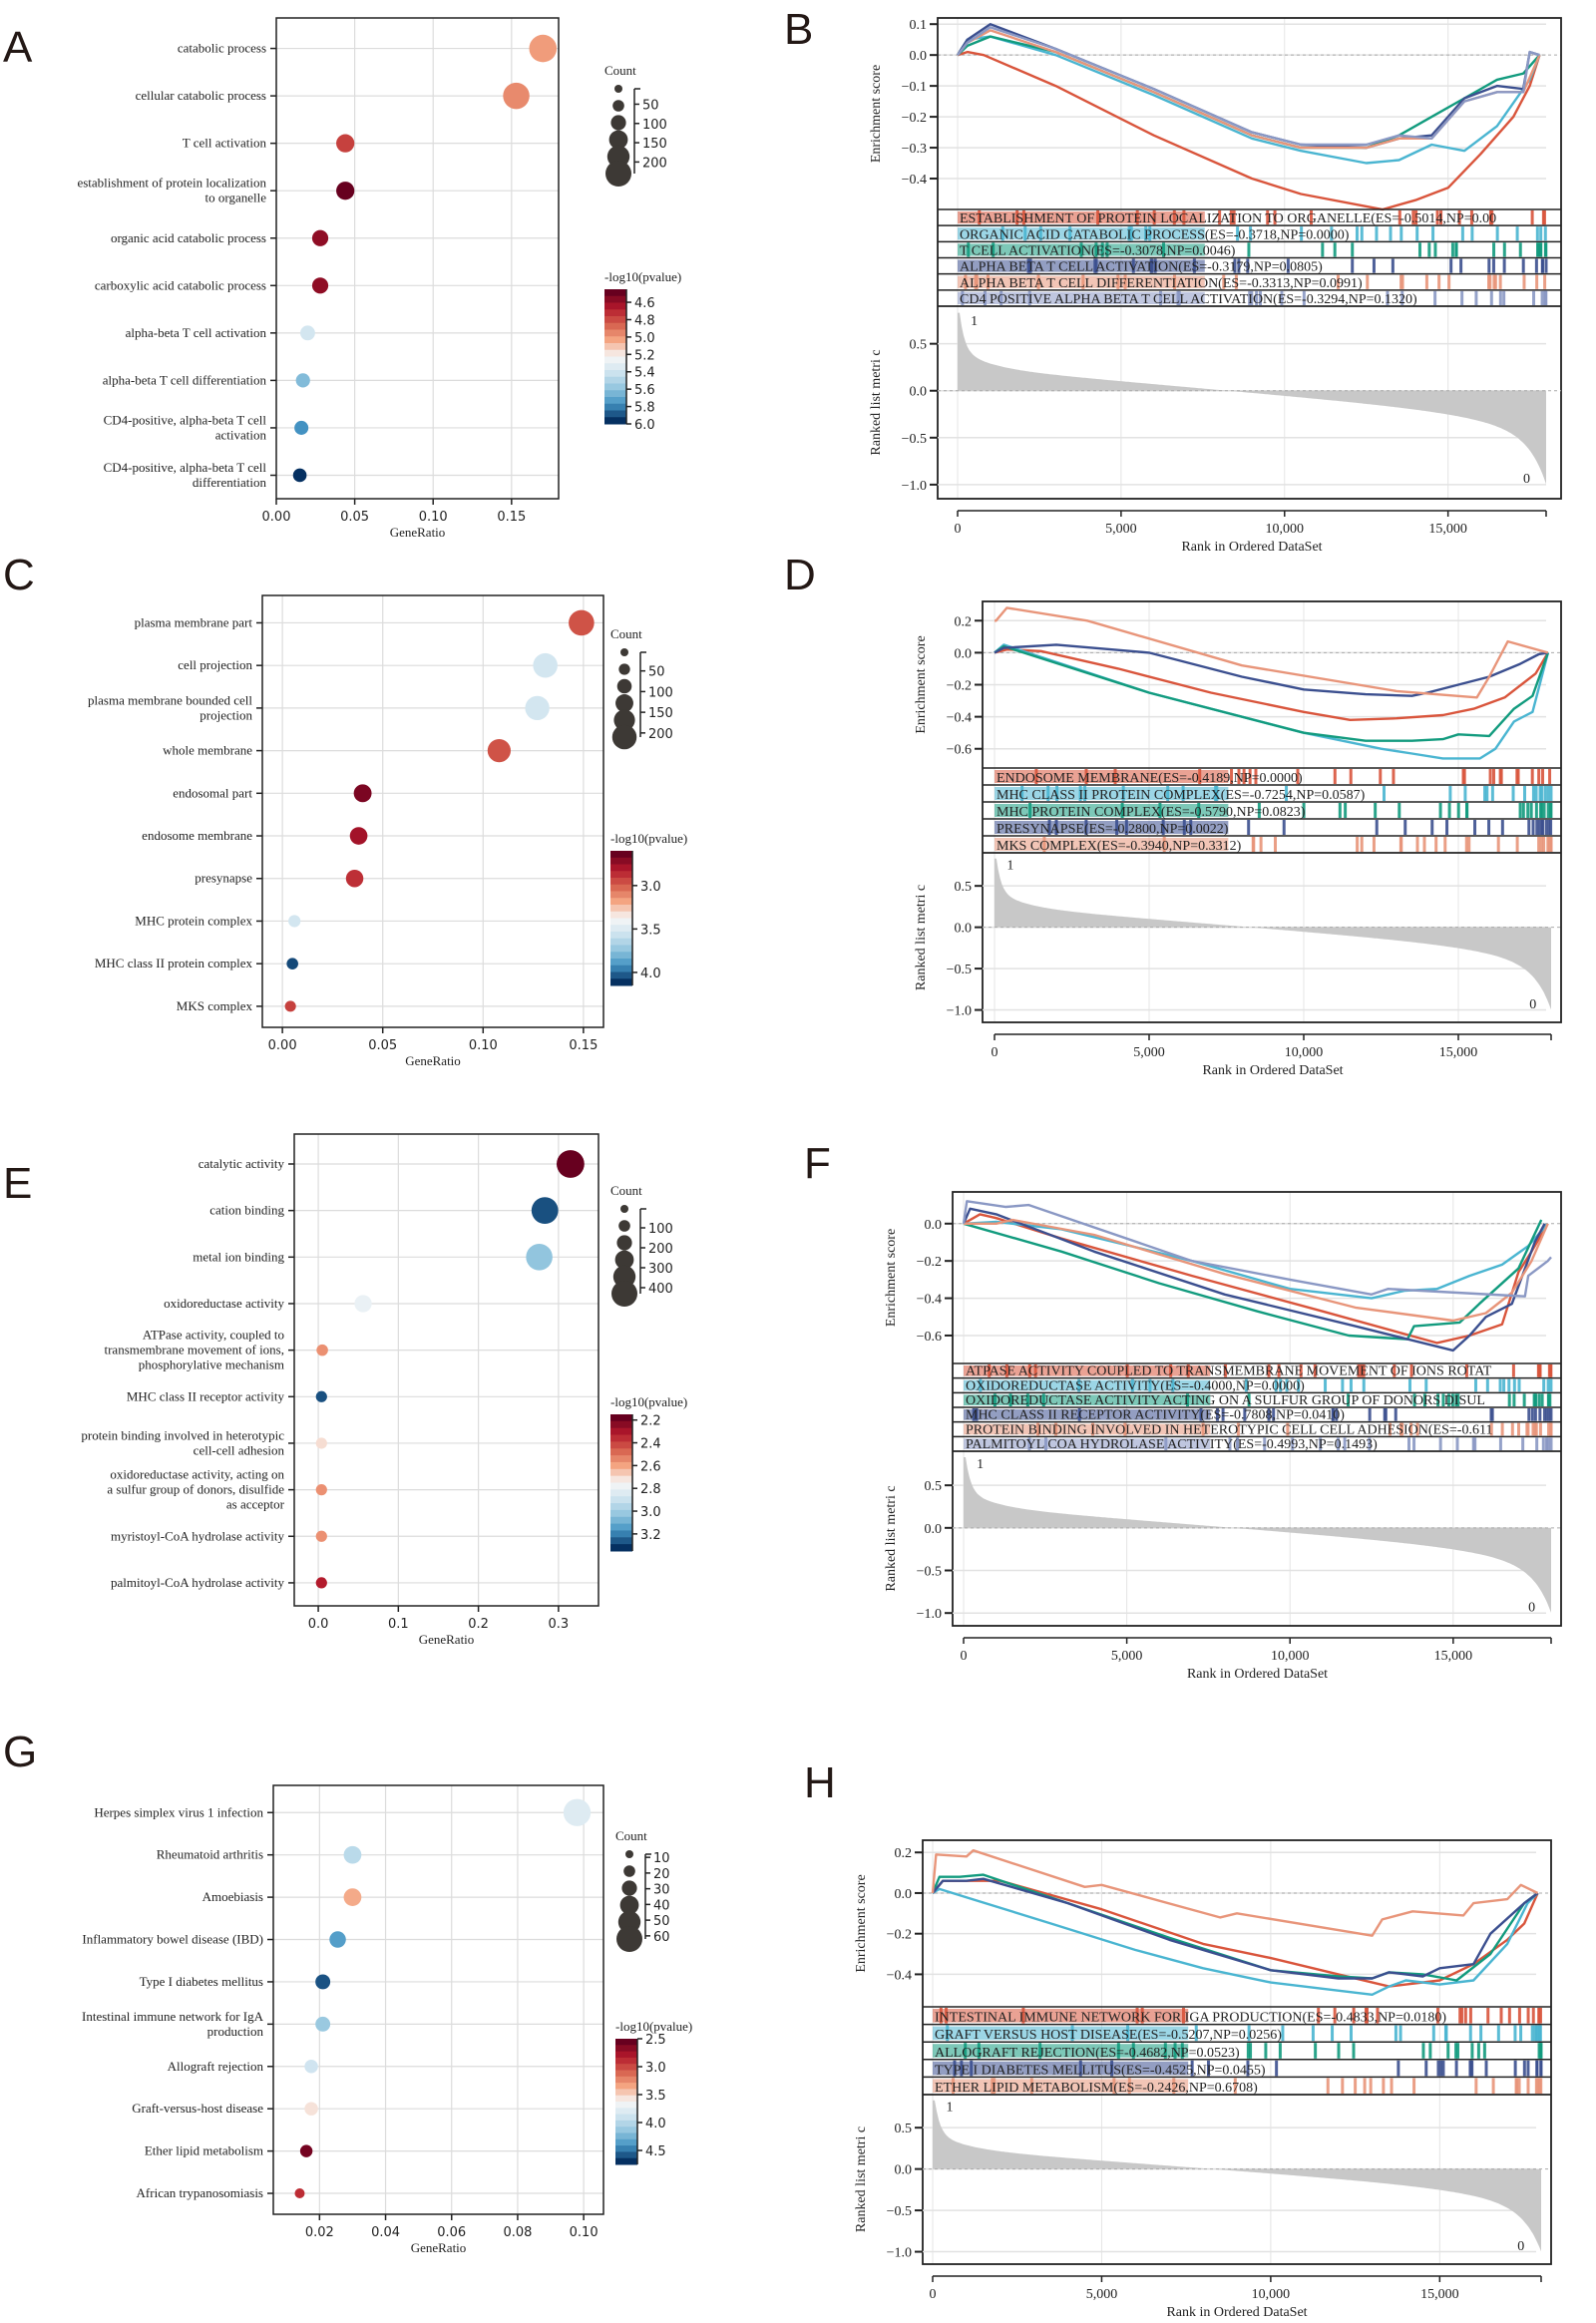 This screenshot has height=2323, width=1596. What do you see at coordinates (661, 1938) in the screenshot?
I see `size-legend-label: 60` at bounding box center [661, 1938].